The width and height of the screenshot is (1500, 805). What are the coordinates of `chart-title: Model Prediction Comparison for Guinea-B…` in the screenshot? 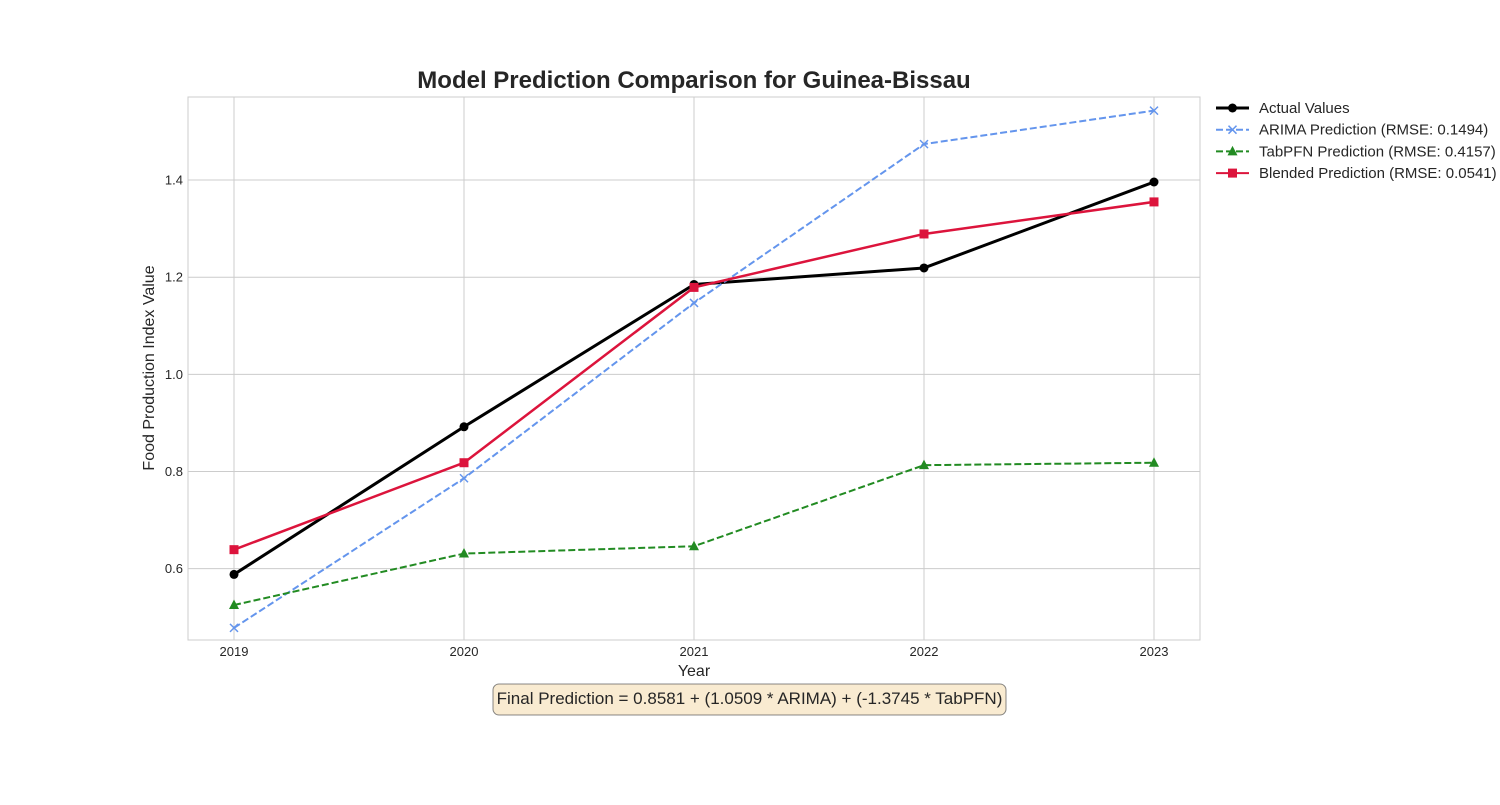 It's located at (693, 80).